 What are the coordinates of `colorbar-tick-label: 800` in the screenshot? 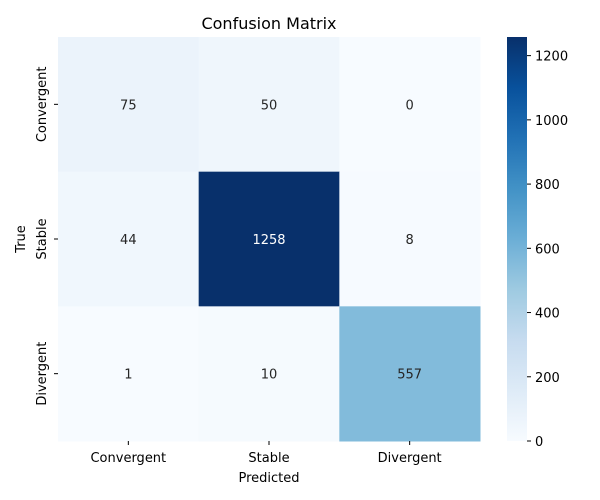 It's located at (547, 185).